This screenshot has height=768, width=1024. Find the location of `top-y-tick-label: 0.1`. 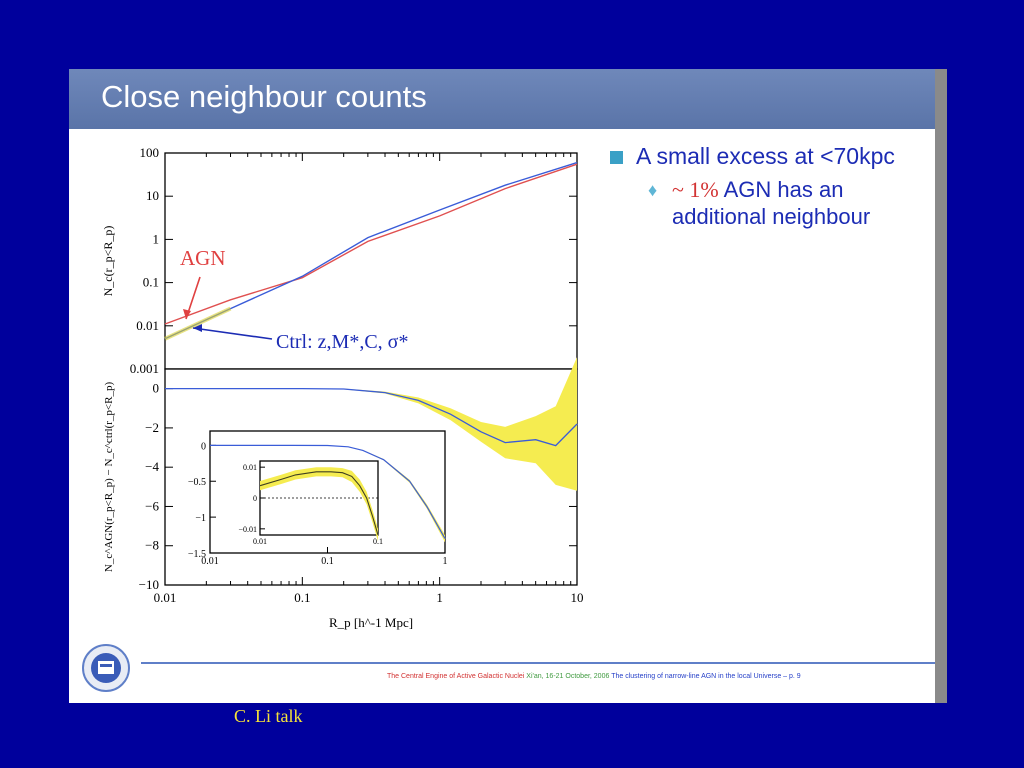

top-y-tick-label: 0.1 is located at coordinates (151, 282).